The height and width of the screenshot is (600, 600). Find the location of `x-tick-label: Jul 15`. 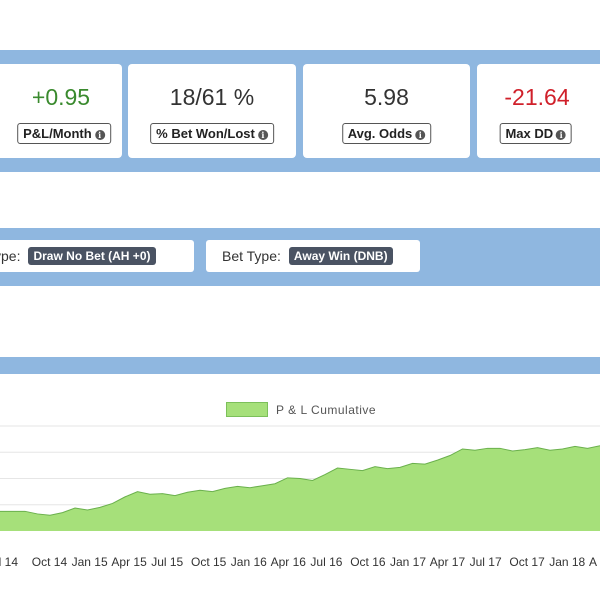

x-tick-label: Jul 15 is located at coordinates (167, 562).